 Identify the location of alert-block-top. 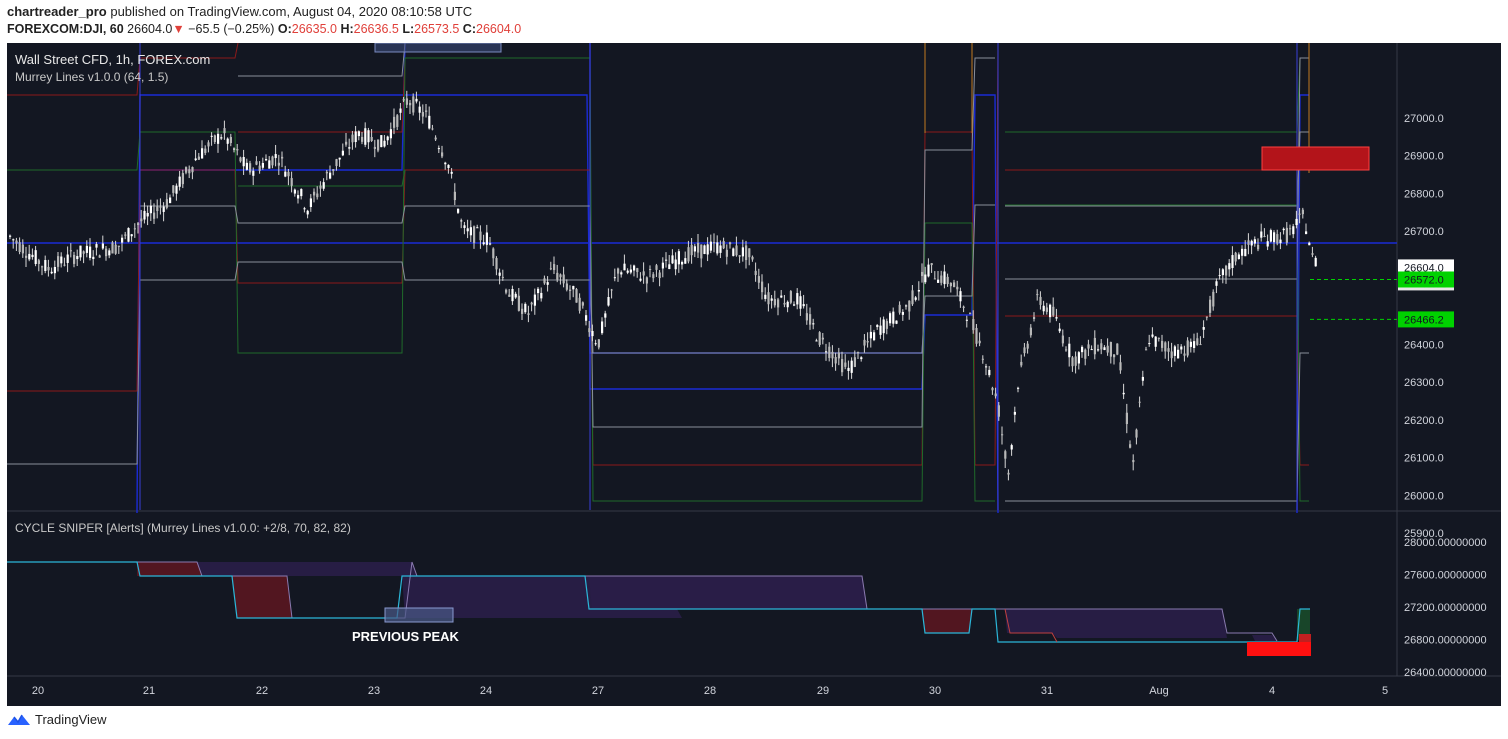
(1305, 638).